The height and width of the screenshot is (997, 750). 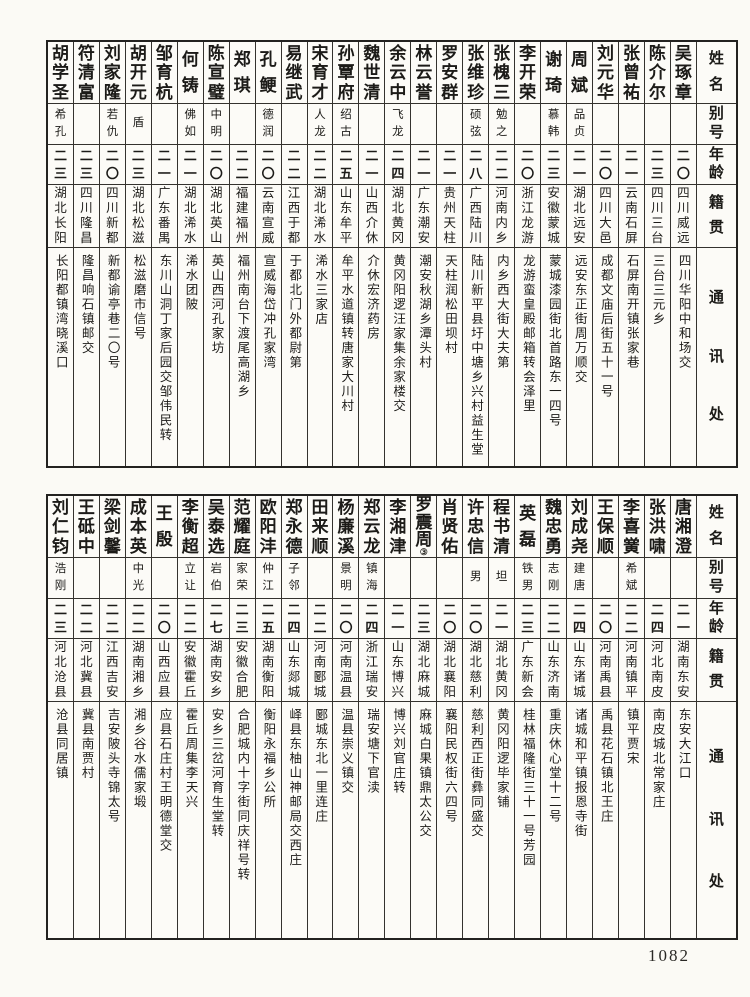 What do you see at coordinates (320, 669) in the screenshot?
I see `entry-native-place-cell: 河南郾城` at bounding box center [320, 669].